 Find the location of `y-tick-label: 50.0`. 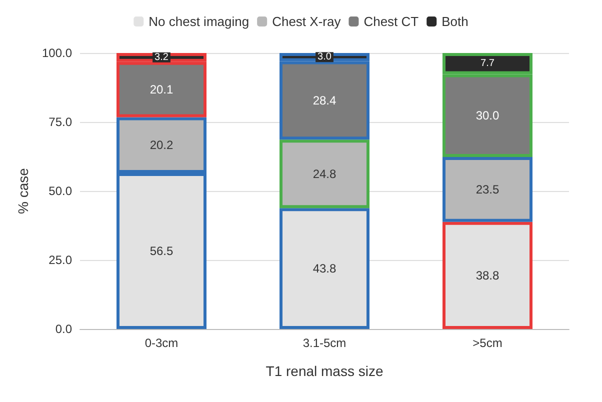

y-tick-label: 50.0 is located at coordinates (60, 191).